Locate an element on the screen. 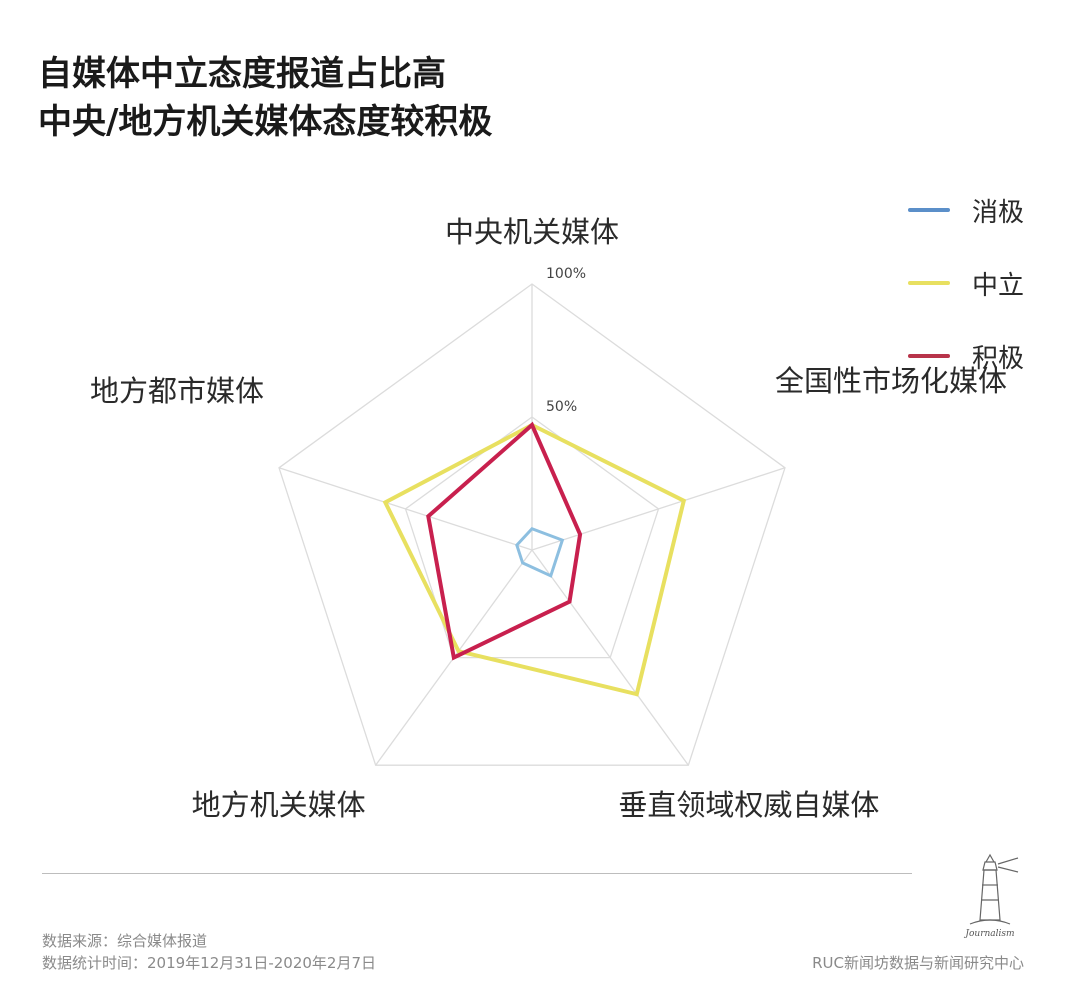 The width and height of the screenshot is (1080, 1007). legend-label-neutral: 中立 is located at coordinates (998, 285).